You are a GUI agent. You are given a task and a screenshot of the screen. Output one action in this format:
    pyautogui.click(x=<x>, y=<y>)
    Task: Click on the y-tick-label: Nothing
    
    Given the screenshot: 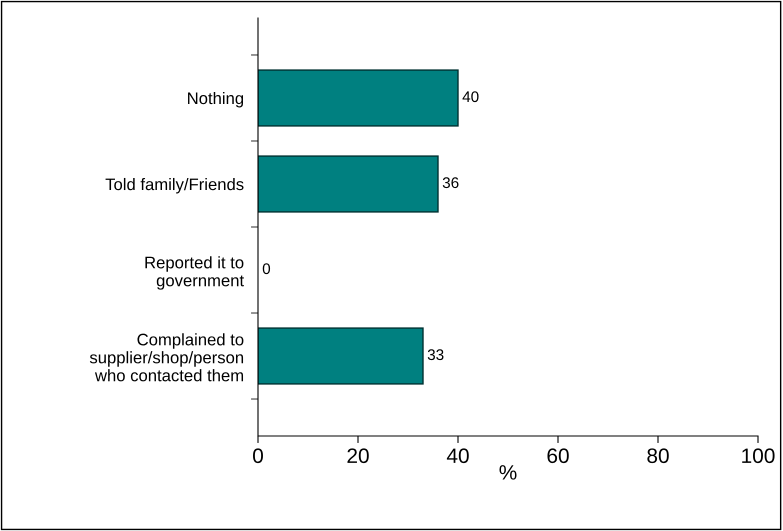 What is the action you would take?
    pyautogui.click(x=216, y=100)
    